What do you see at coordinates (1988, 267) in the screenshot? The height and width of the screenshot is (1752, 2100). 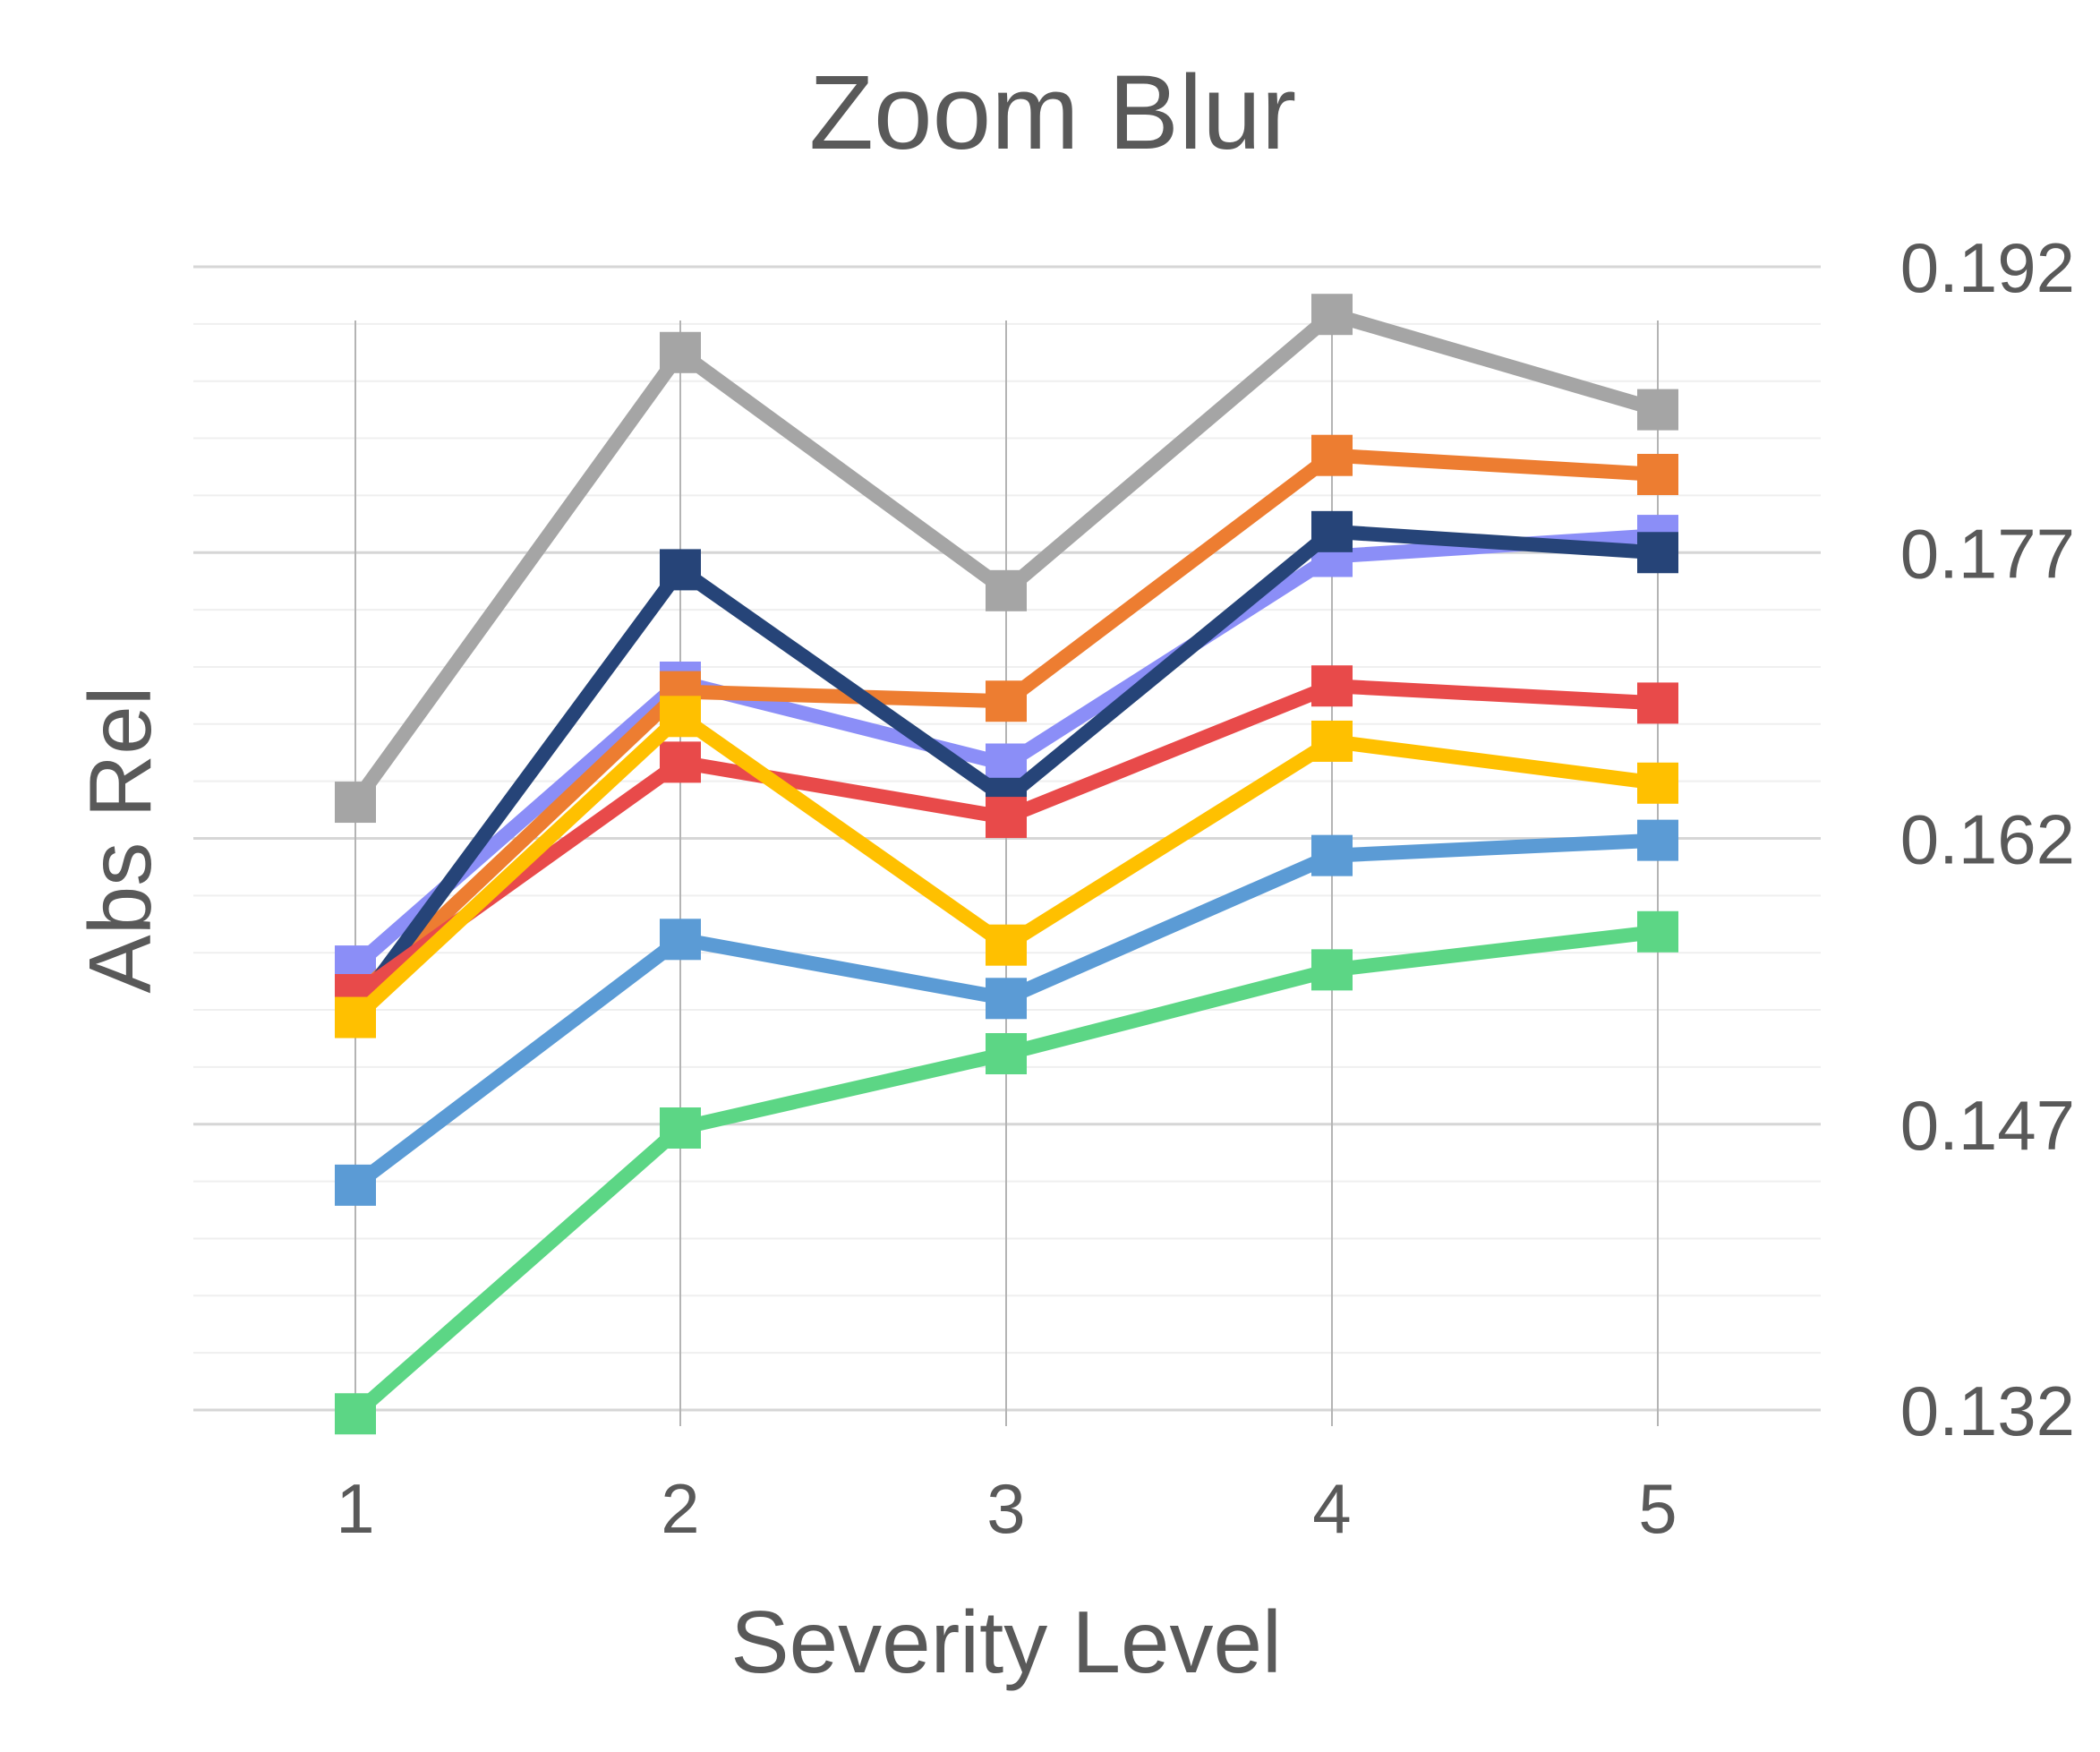 I see `y-tick-label: 0.192` at bounding box center [1988, 267].